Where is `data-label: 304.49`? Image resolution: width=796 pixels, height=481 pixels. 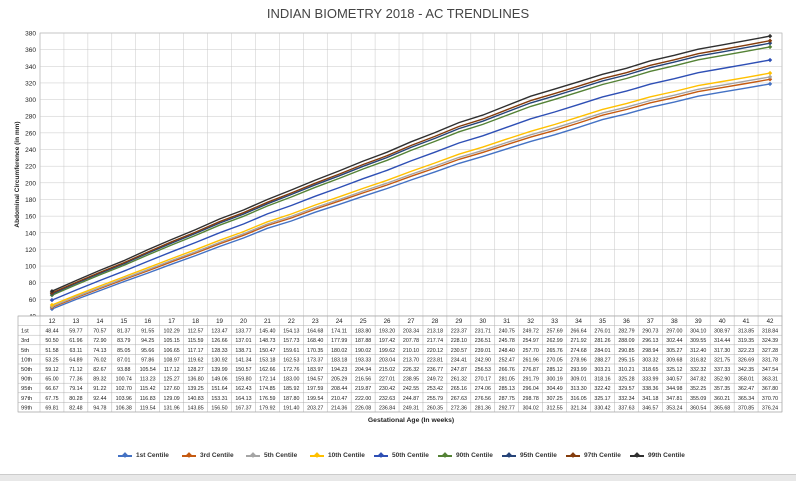
data-label: 304.49 is located at coordinates (555, 389).